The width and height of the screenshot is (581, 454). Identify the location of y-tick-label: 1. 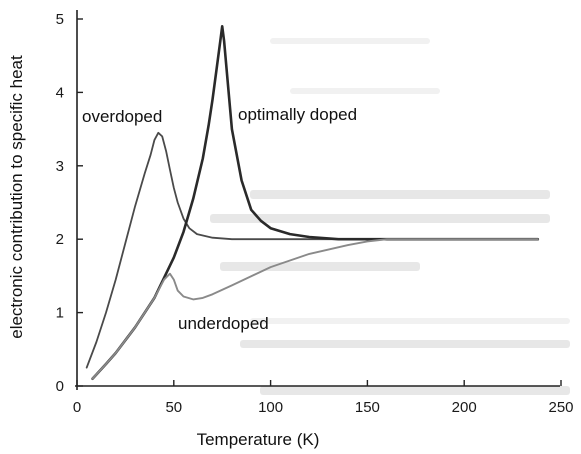
(60, 313).